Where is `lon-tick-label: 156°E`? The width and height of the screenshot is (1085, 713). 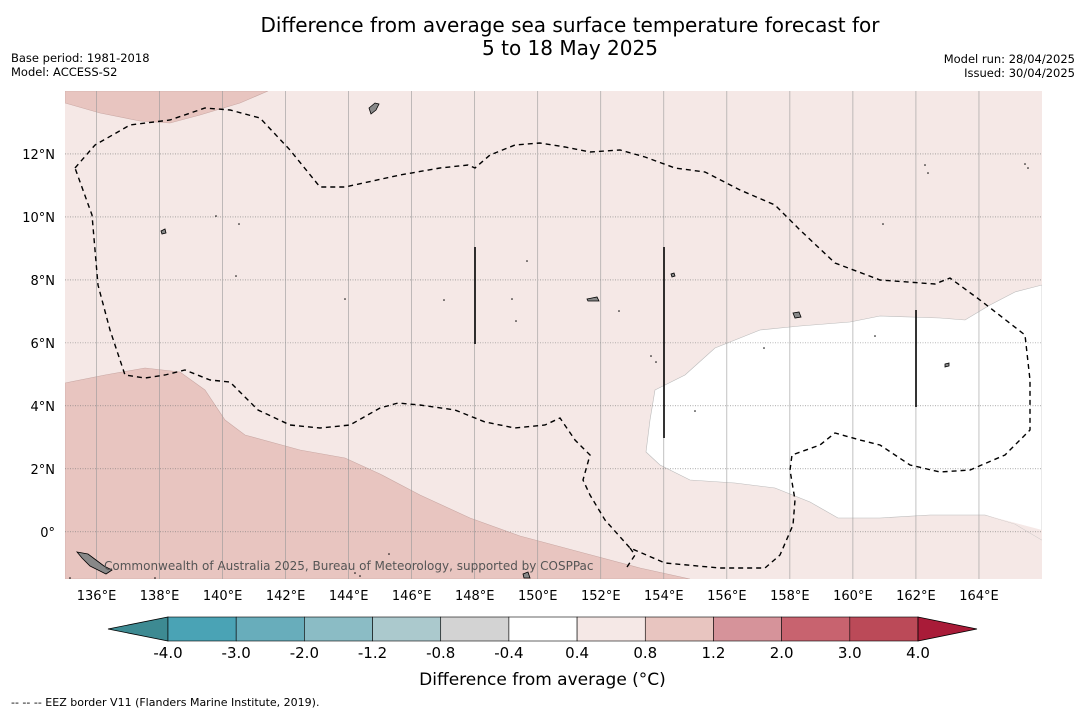
lon-tick-label: 156°E is located at coordinates (727, 596).